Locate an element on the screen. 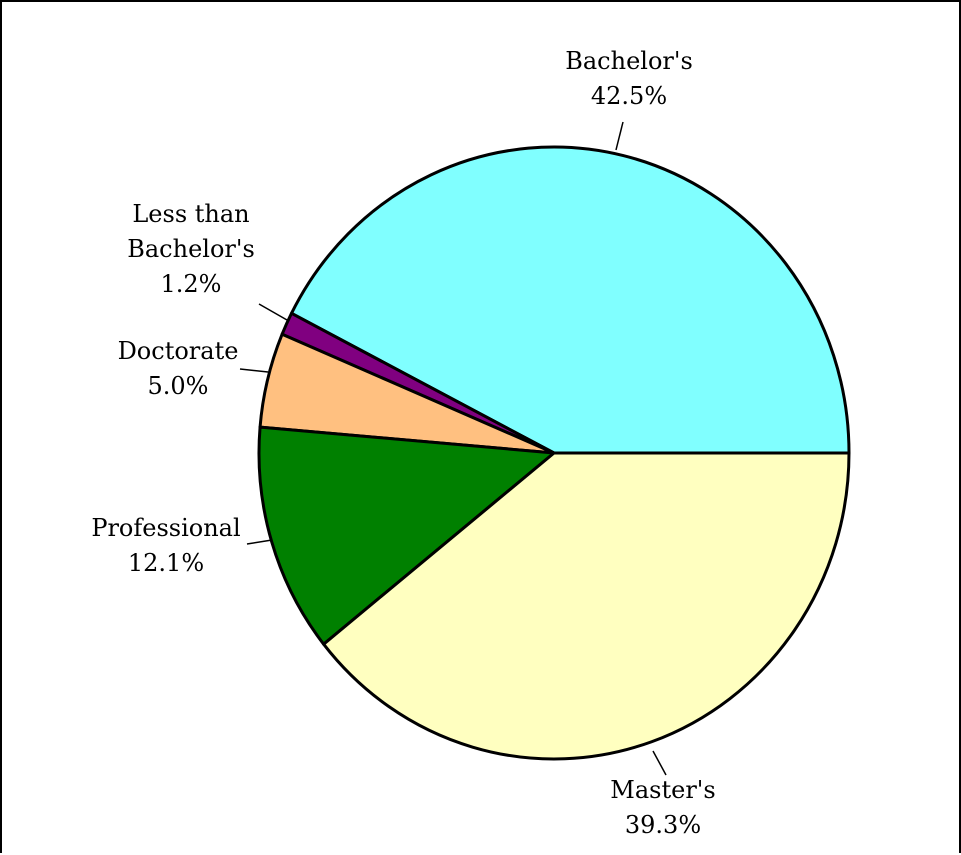 Image resolution: width=961 pixels, height=855 pixels. slice-label-master-s: Master's 39.3% is located at coordinates (662, 807).